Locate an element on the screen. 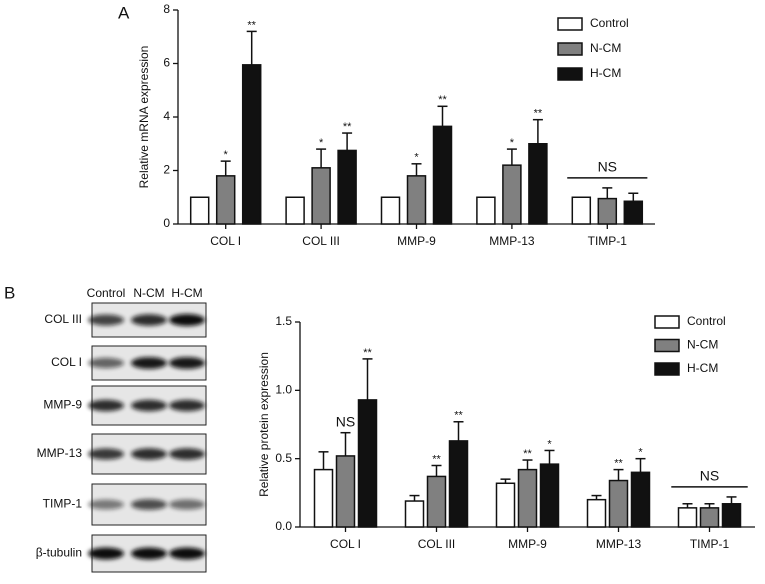  y-tick-label: 0.0 is located at coordinates (283, 526).